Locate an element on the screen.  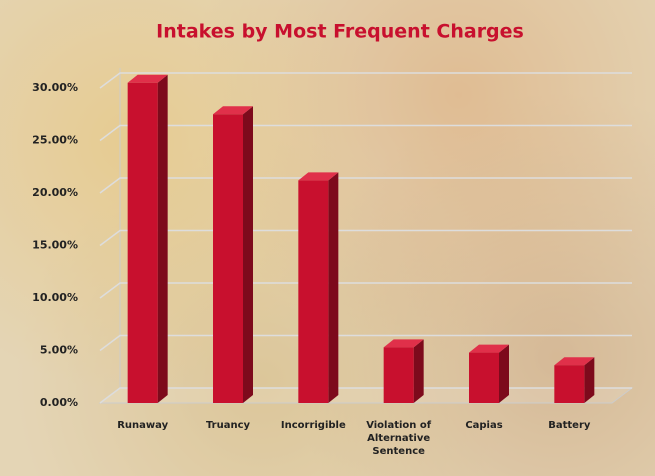
y-tick-label: 25.00% is located at coordinates (55, 140).